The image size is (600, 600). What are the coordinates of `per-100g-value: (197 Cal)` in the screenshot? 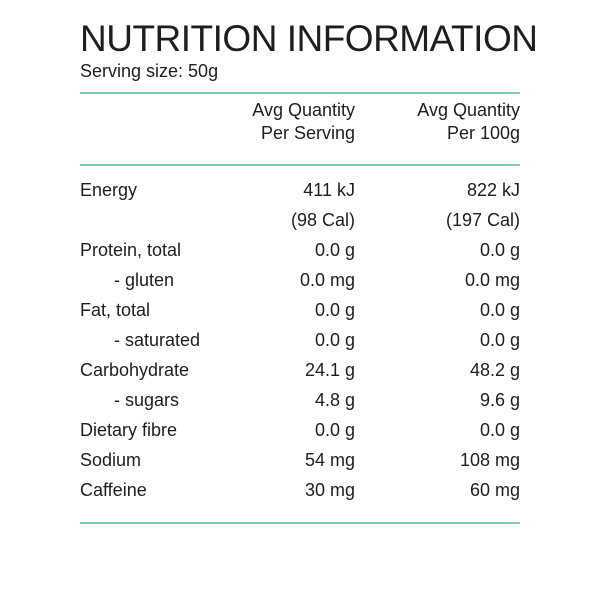 It's located at (482, 219).